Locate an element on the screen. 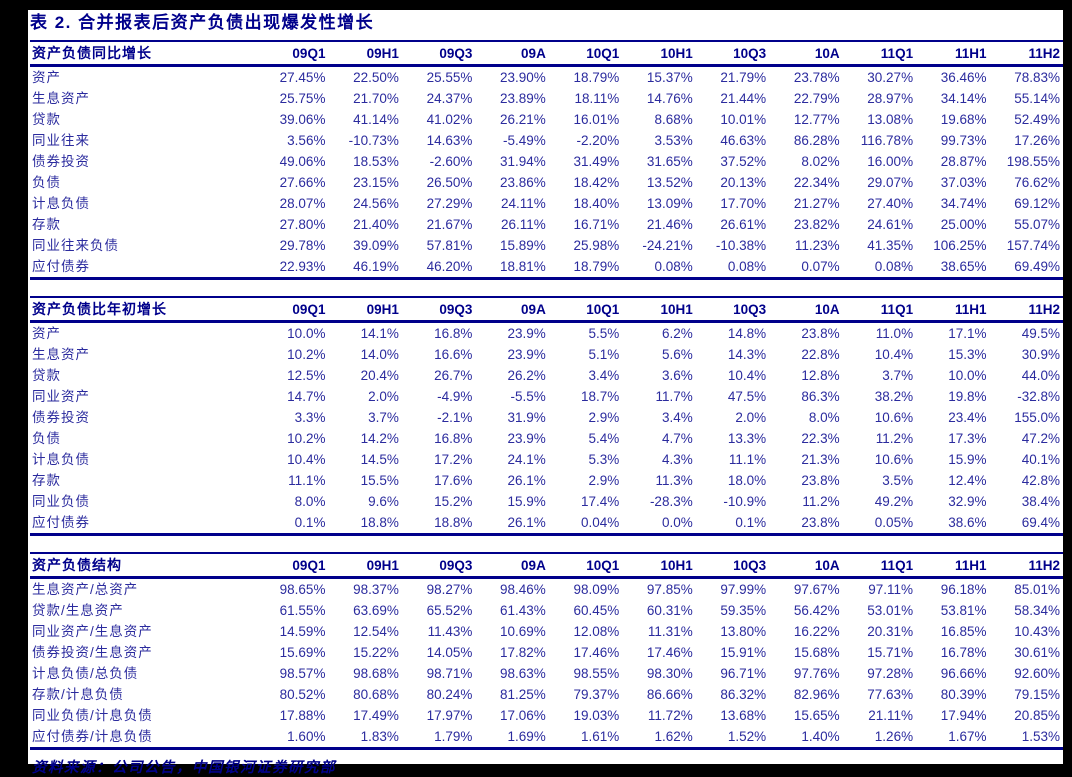  cell-value: 60.31% is located at coordinates (669, 610).